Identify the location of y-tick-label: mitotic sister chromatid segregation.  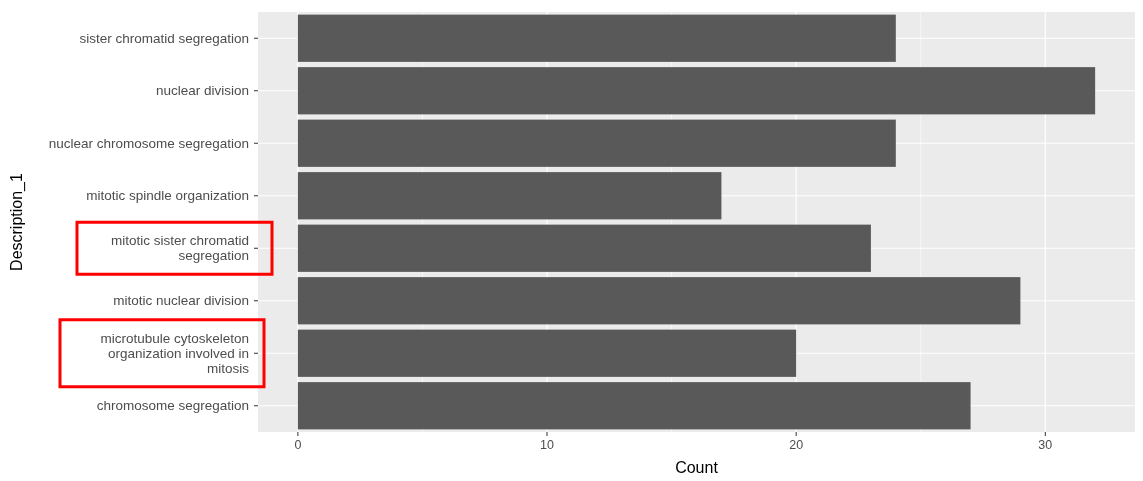
(179, 248).